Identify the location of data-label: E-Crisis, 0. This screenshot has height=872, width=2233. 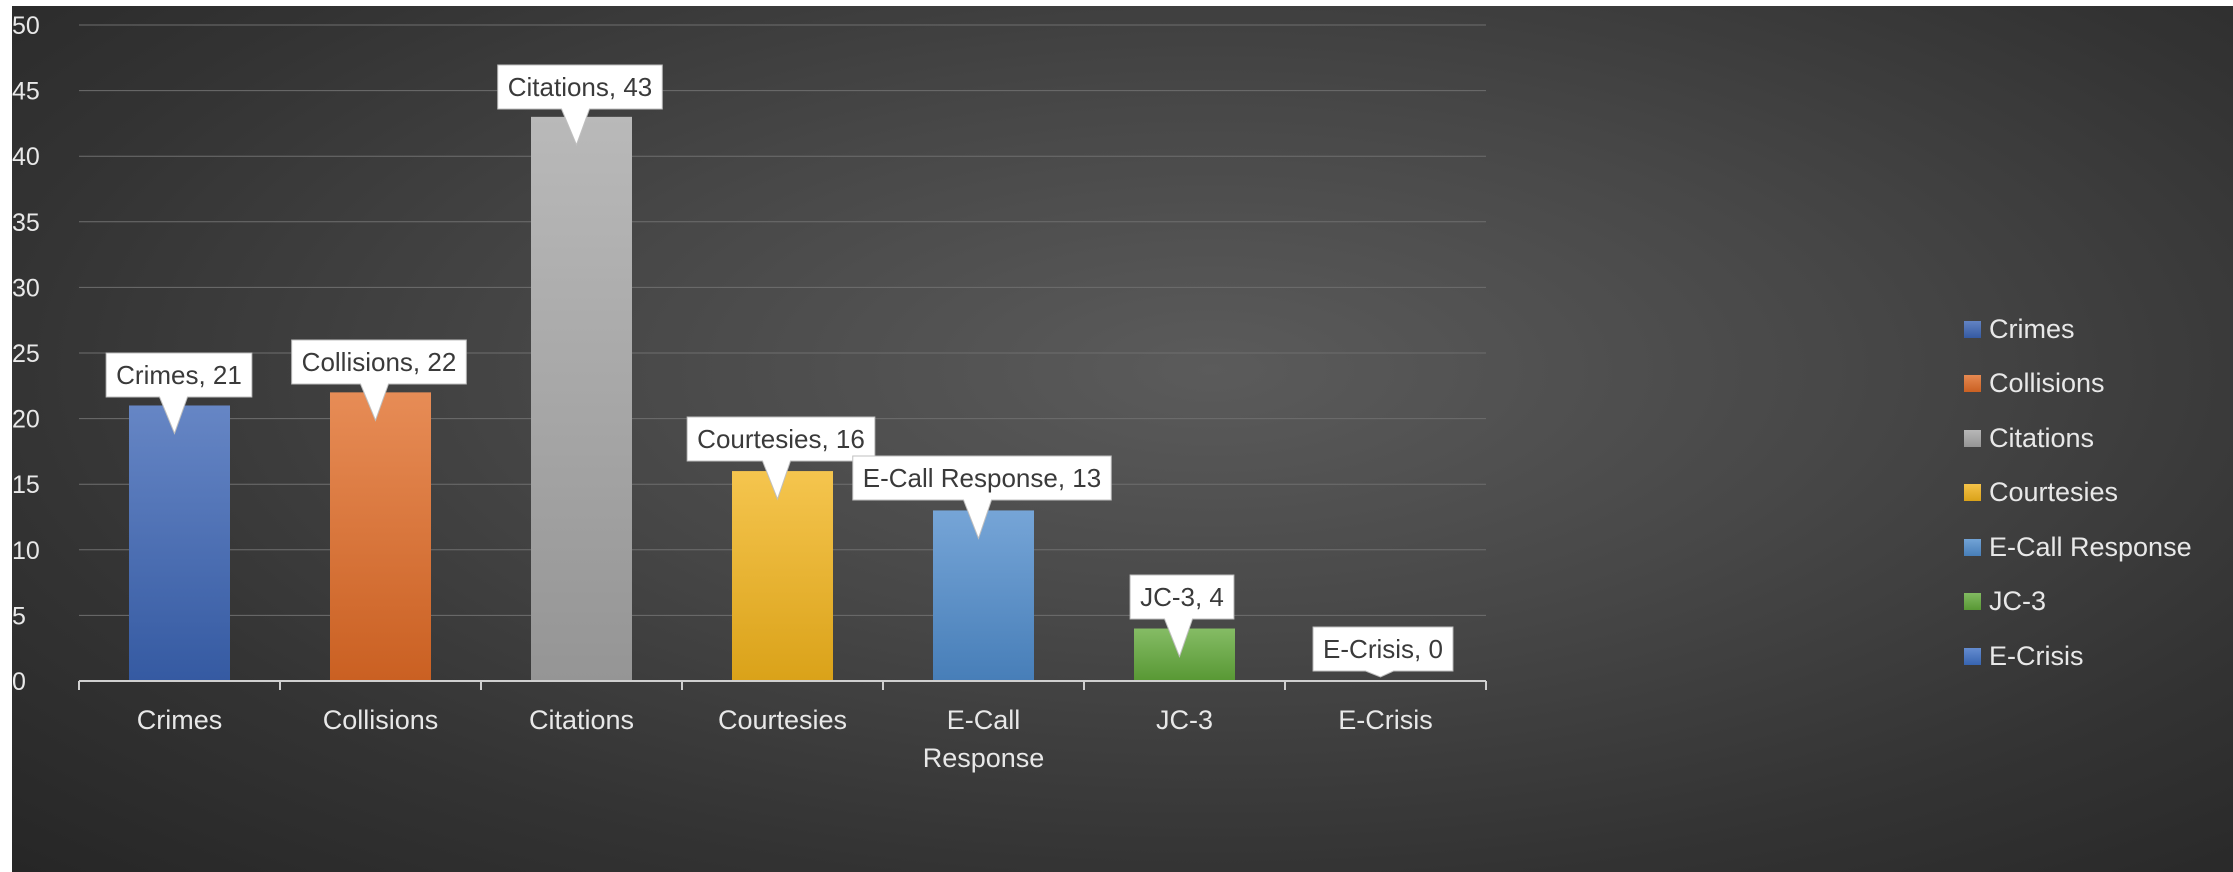
(1383, 649).